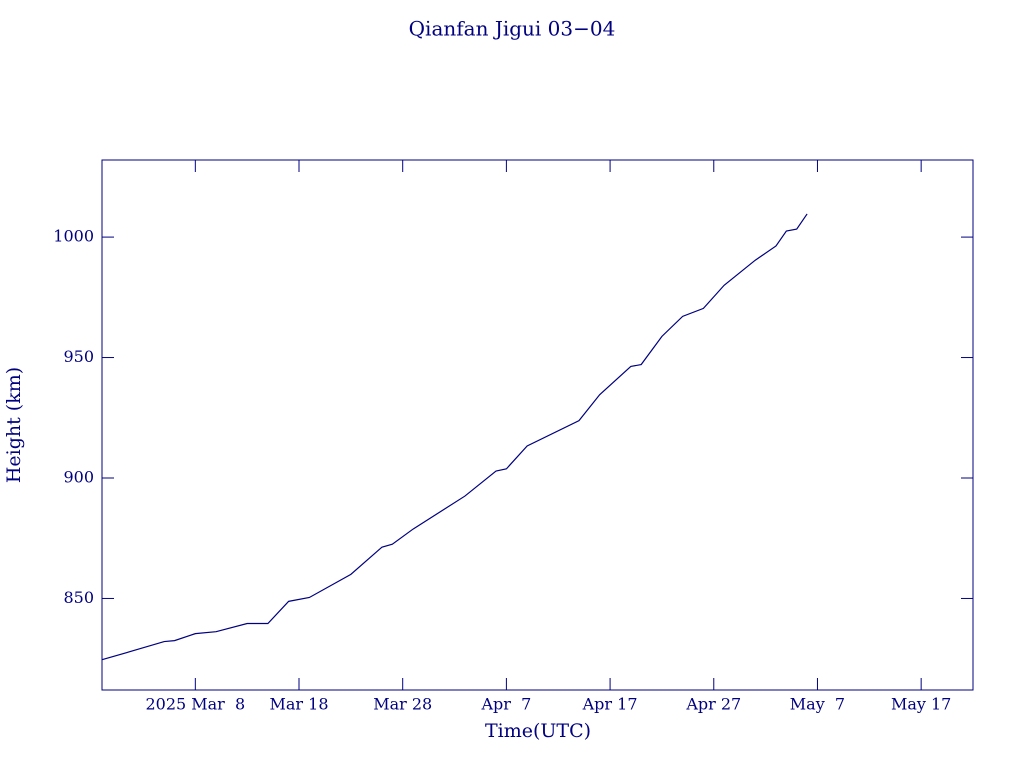 Image resolution: width=1024 pixels, height=768 pixels. Describe the element at coordinates (512, 29) in the screenshot. I see `chart-title: Qianfan Jigui 03−04` at that location.